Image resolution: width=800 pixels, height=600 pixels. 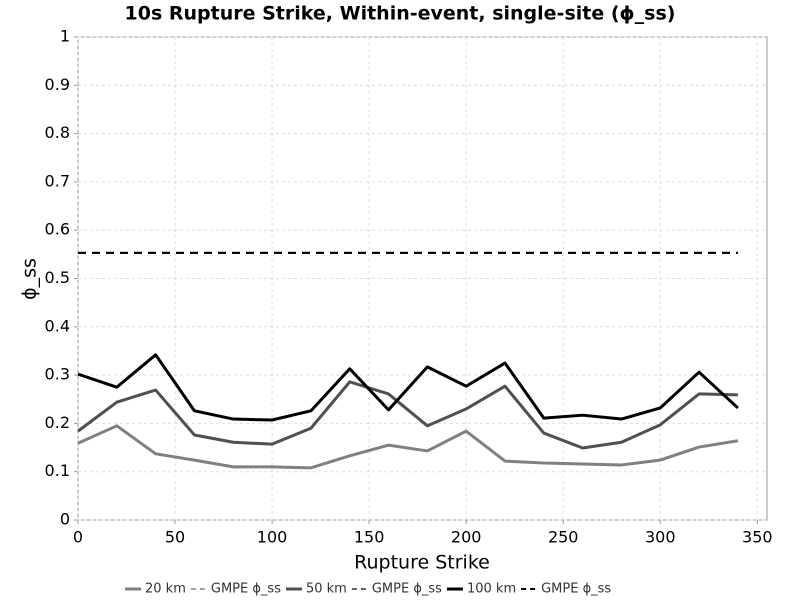 I want to click on x-tick-label: 300, so click(x=660, y=537).